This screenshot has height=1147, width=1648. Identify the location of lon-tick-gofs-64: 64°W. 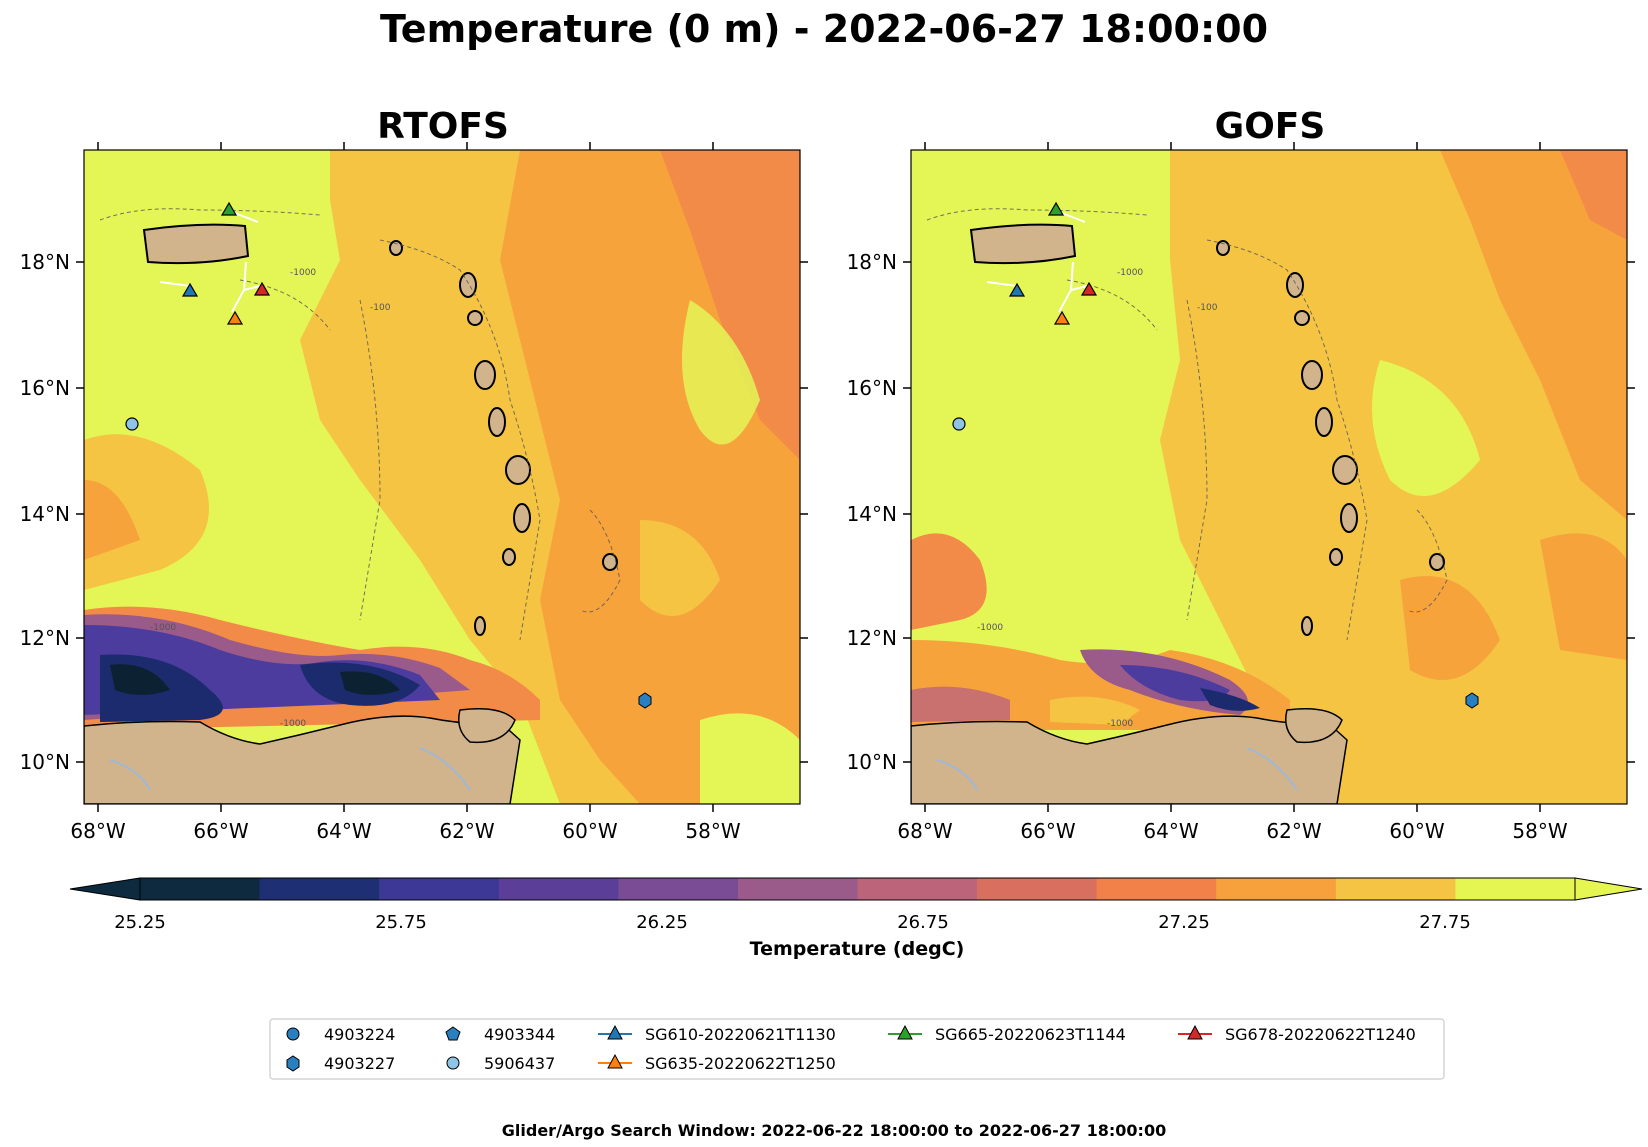
(1170, 831).